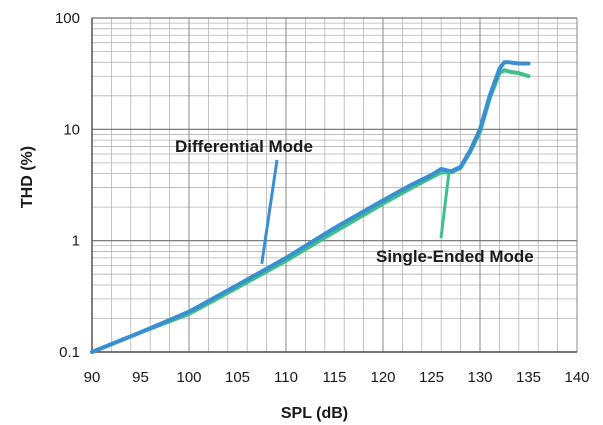 The height and width of the screenshot is (425, 603). Describe the element at coordinates (188, 377) in the screenshot. I see `x-tick-label: 100` at that location.